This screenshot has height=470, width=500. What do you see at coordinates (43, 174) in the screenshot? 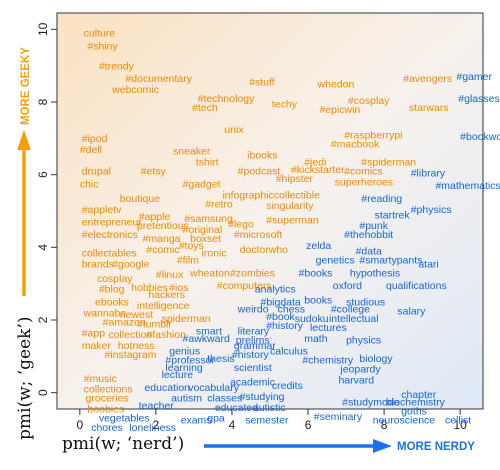
I see `y-tick-label: 6` at bounding box center [43, 174].